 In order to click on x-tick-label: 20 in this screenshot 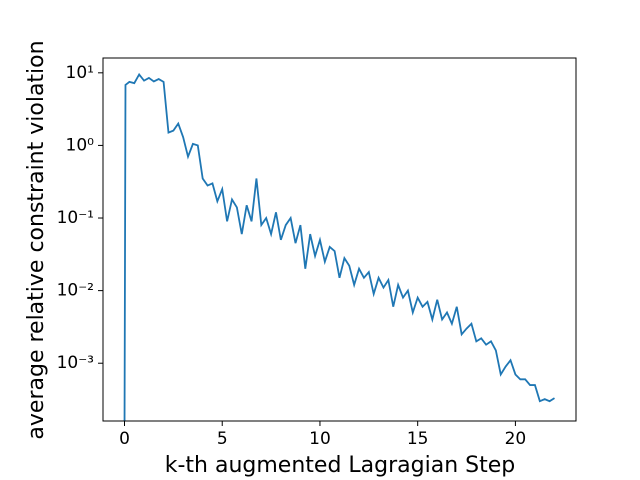, I will do `click(516, 439)`.